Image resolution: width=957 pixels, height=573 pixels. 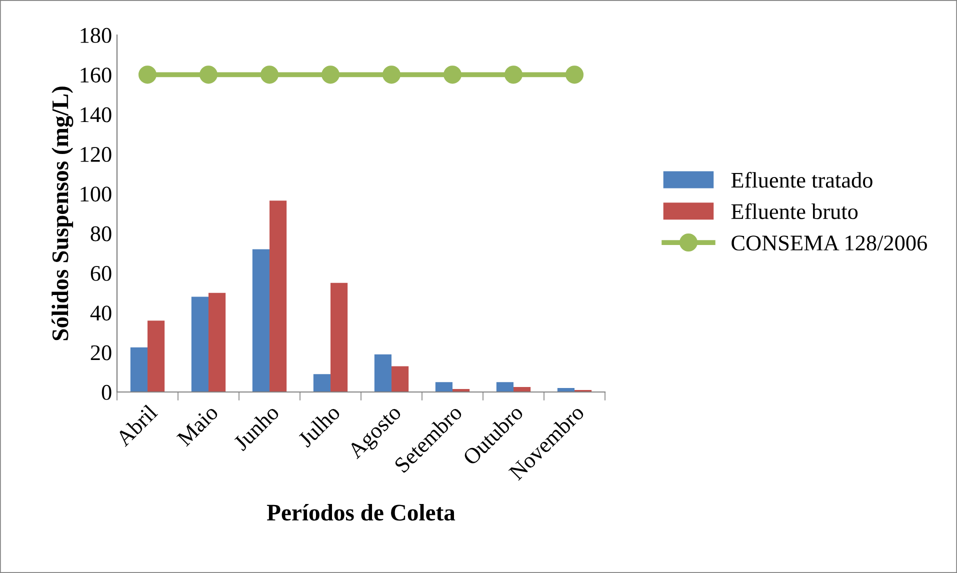 What do you see at coordinates (96, 154) in the screenshot?
I see `y-tick-label: 120` at bounding box center [96, 154].